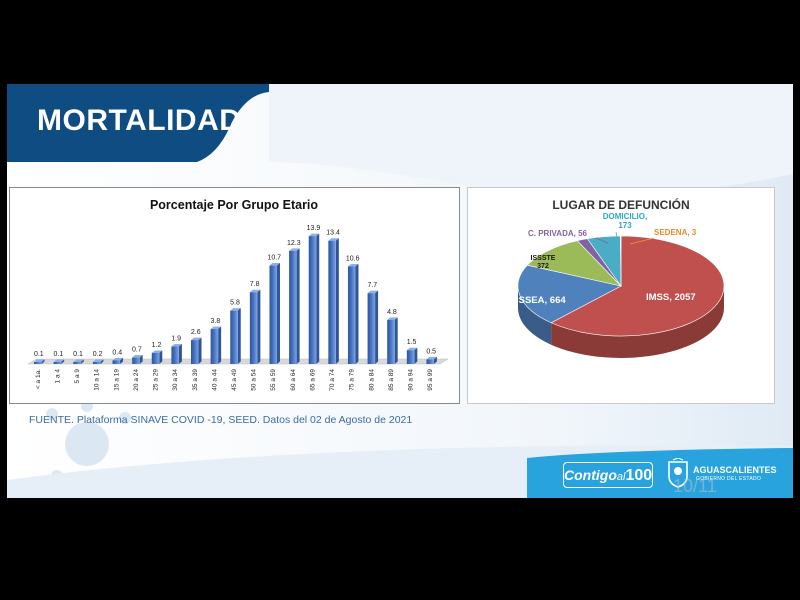  What do you see at coordinates (176, 339) in the screenshot?
I see `bar-value-label: 1.9` at bounding box center [176, 339].